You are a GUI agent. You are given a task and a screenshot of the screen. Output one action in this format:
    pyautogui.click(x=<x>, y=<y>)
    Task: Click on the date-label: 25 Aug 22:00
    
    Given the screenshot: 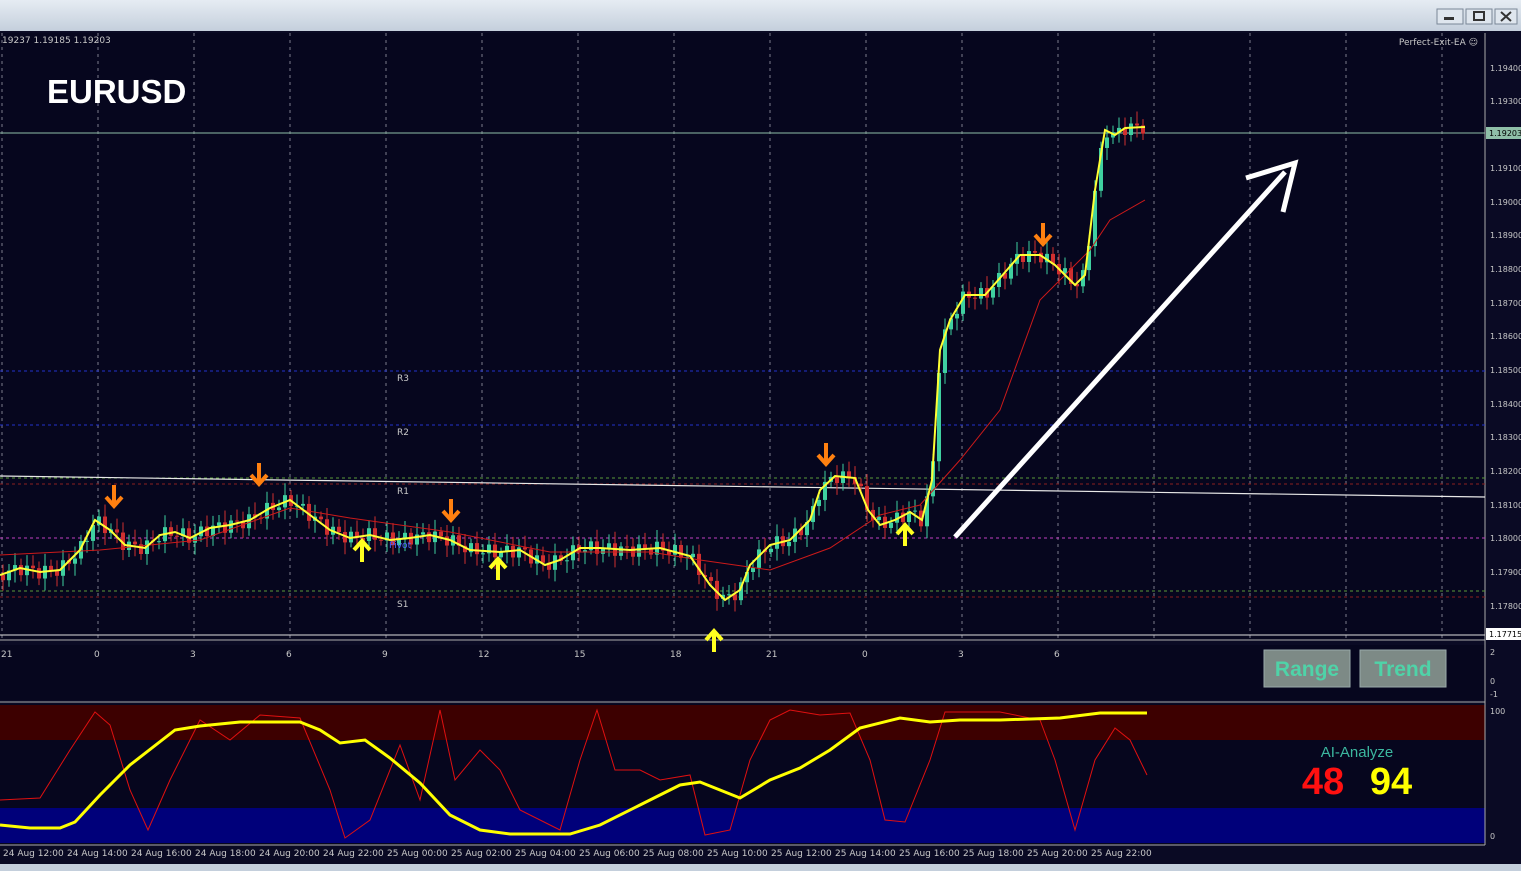 What is the action you would take?
    pyautogui.click(x=1121, y=854)
    